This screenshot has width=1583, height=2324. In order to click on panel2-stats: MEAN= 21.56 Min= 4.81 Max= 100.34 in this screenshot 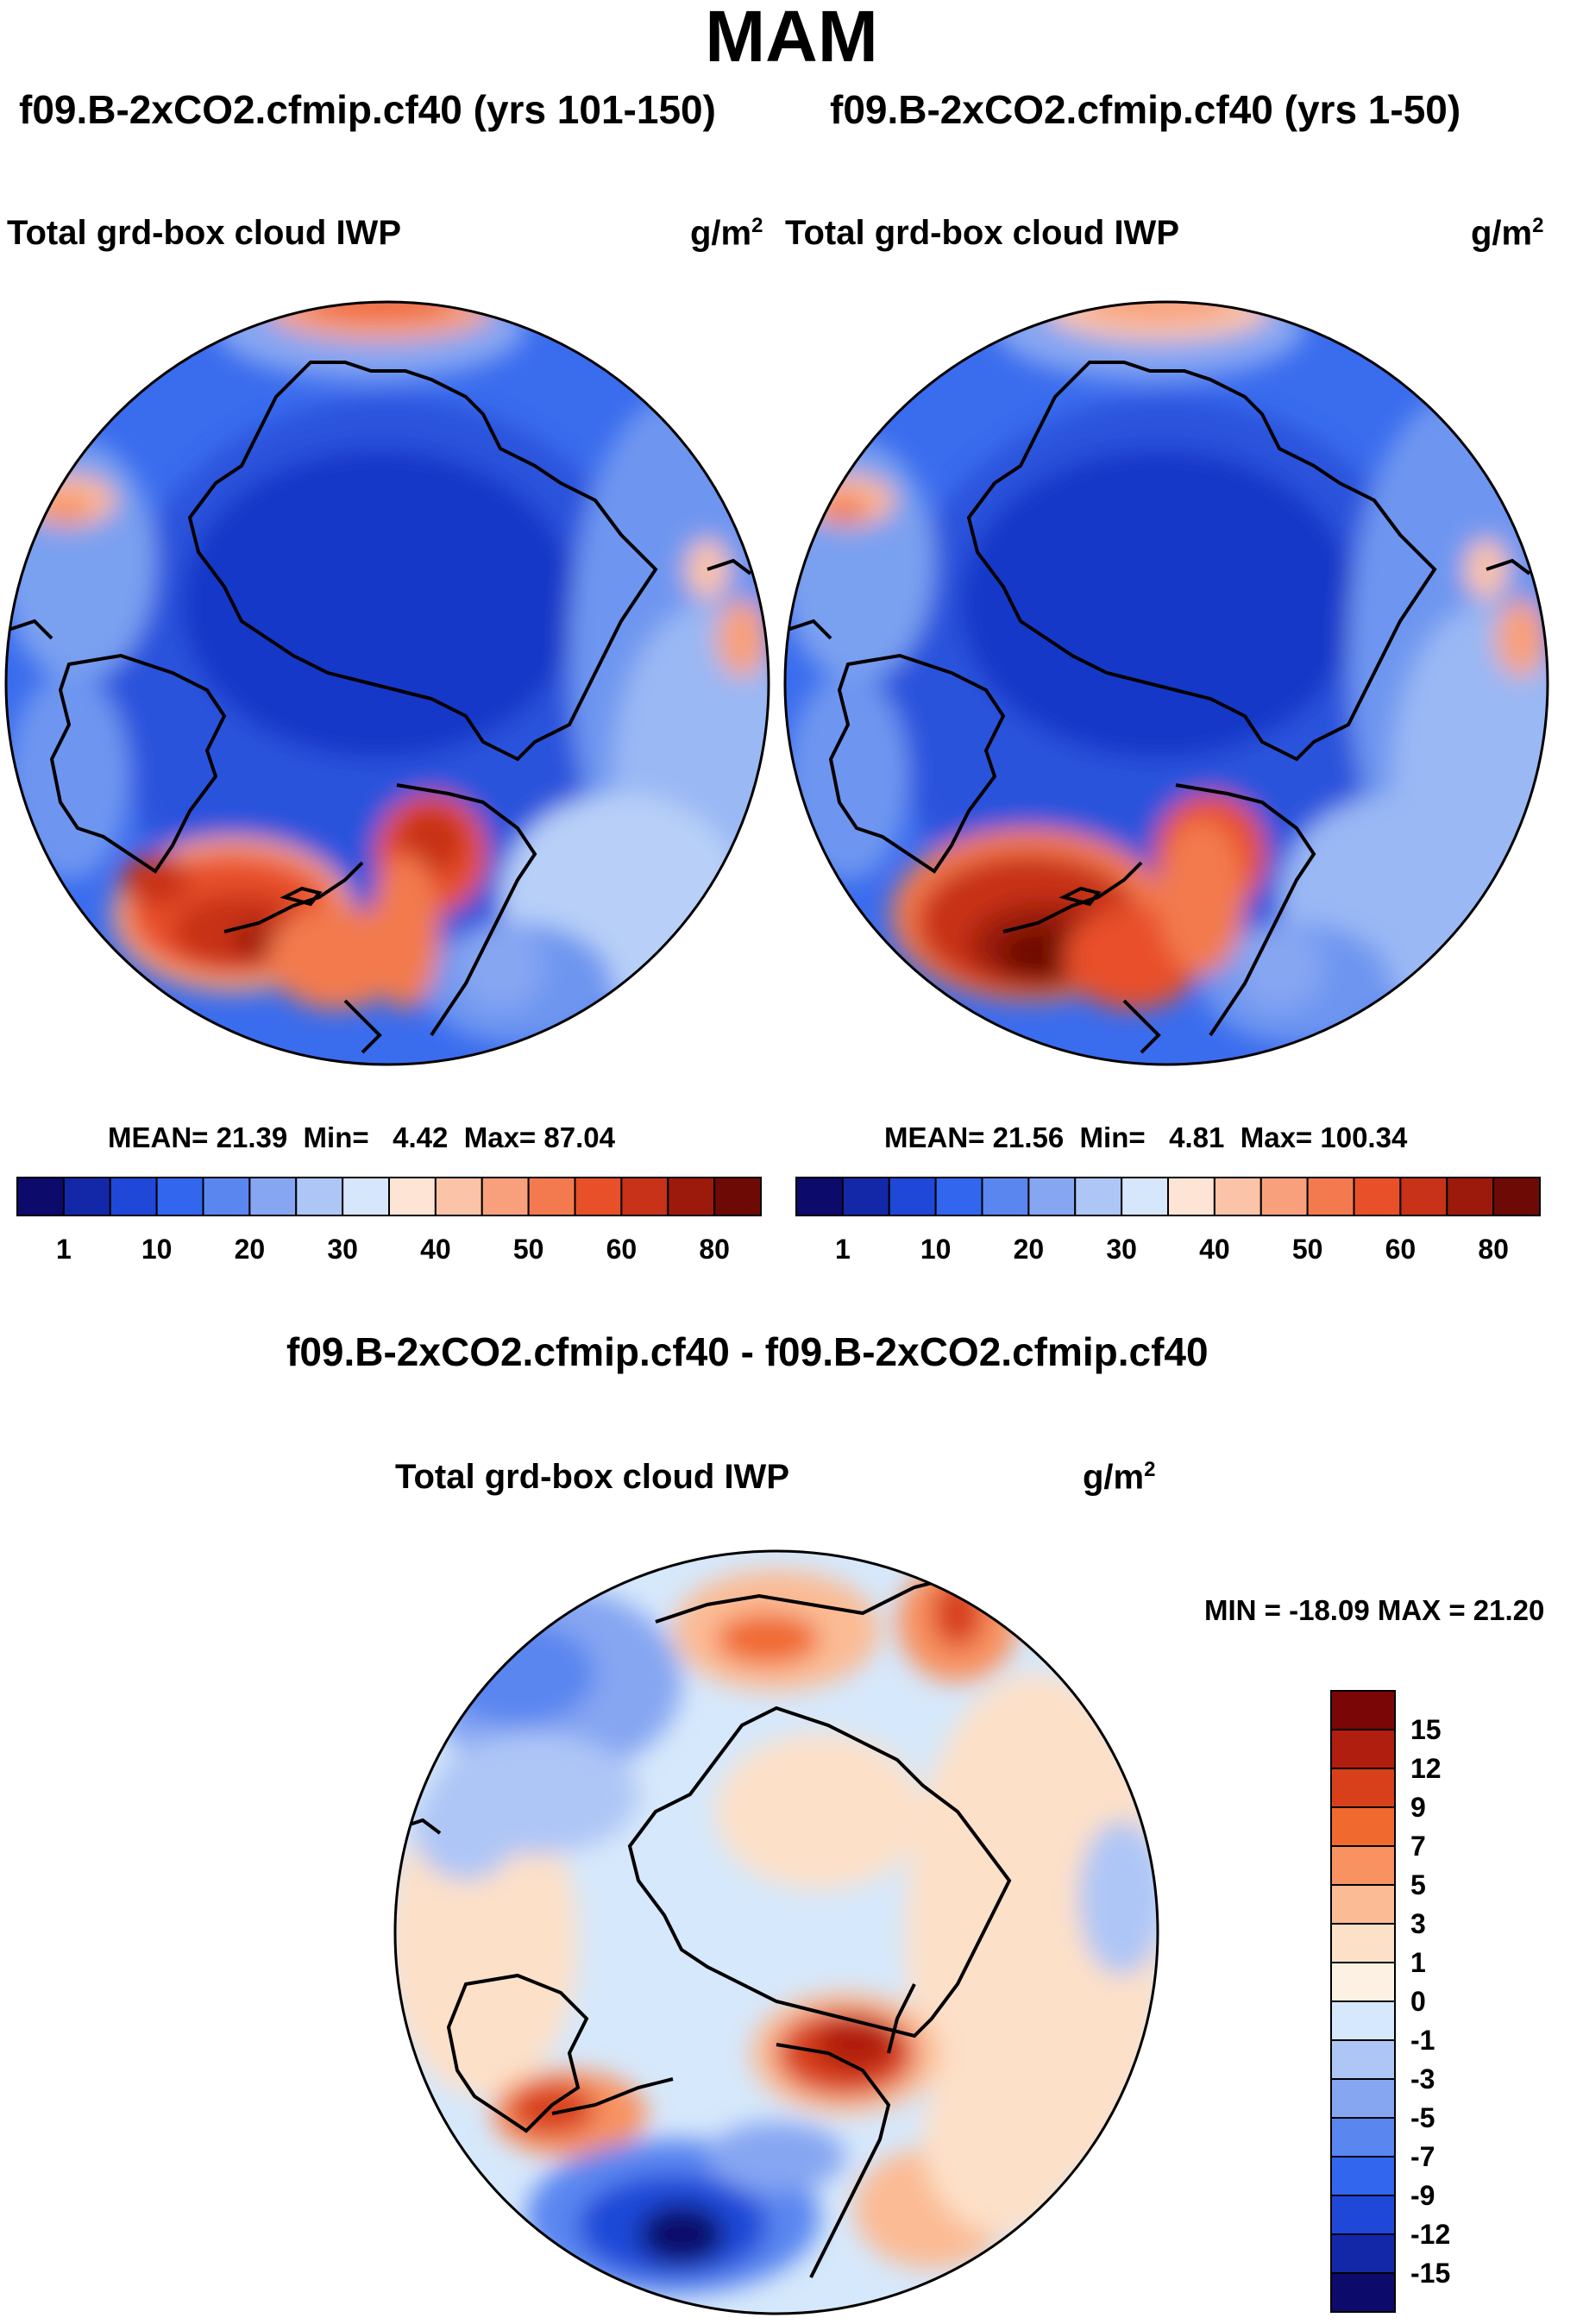, I will do `click(1146, 1137)`.